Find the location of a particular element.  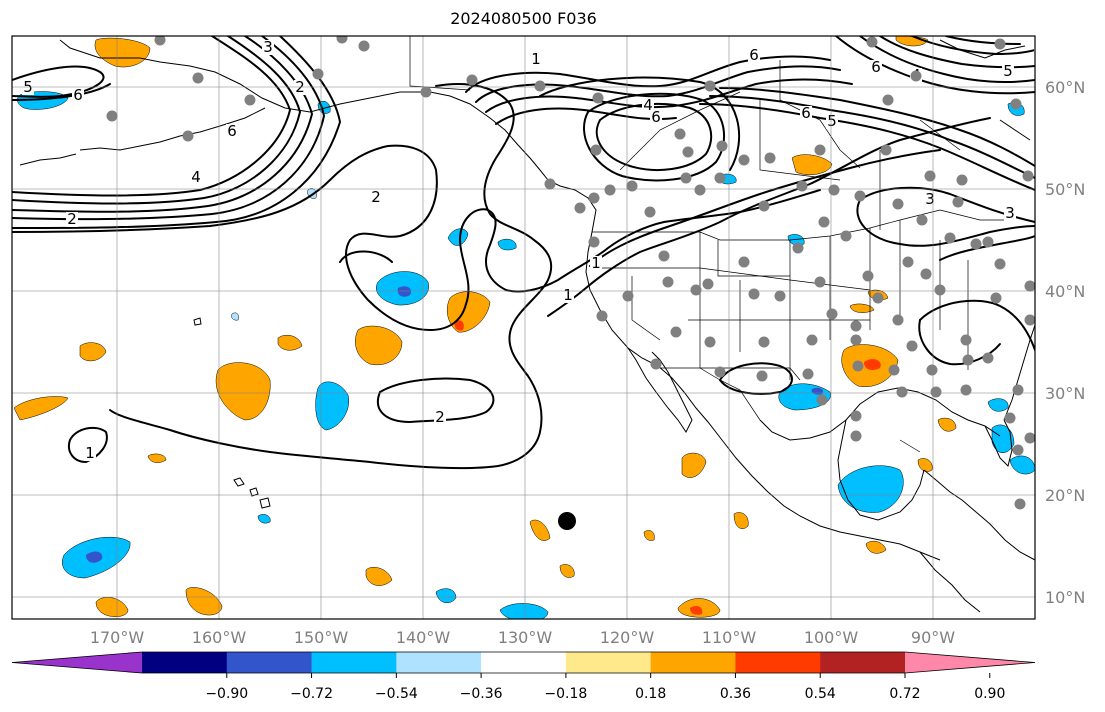

colorbar-tick-label: 0.72 is located at coordinates (904, 694).